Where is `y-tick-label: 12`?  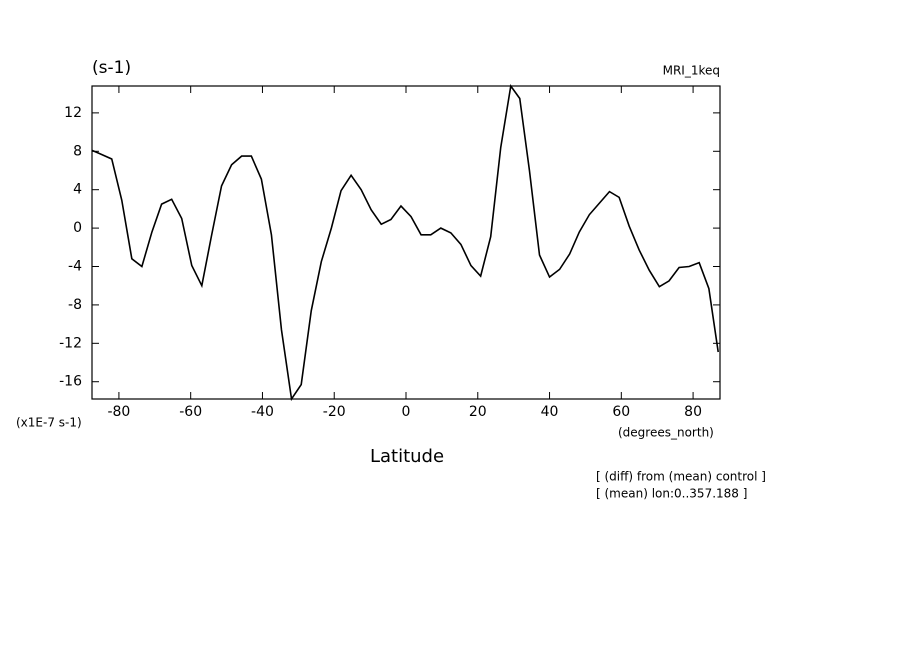
y-tick-label: 12 is located at coordinates (73, 113).